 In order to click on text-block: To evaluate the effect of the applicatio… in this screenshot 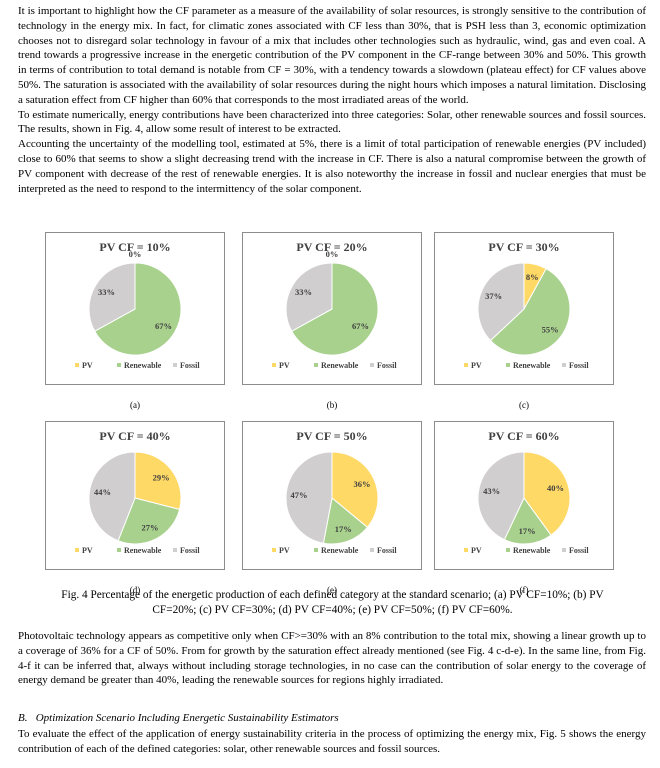, I will do `click(332, 742)`.